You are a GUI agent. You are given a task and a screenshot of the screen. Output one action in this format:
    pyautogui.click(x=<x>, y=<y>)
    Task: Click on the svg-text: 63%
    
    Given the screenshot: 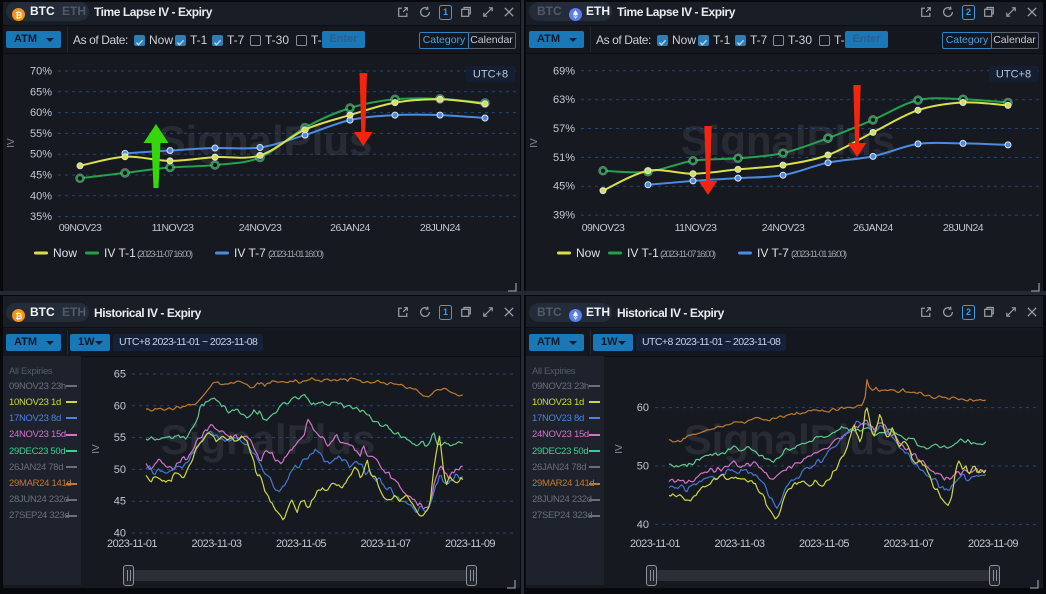 What is the action you would take?
    pyautogui.click(x=564, y=100)
    